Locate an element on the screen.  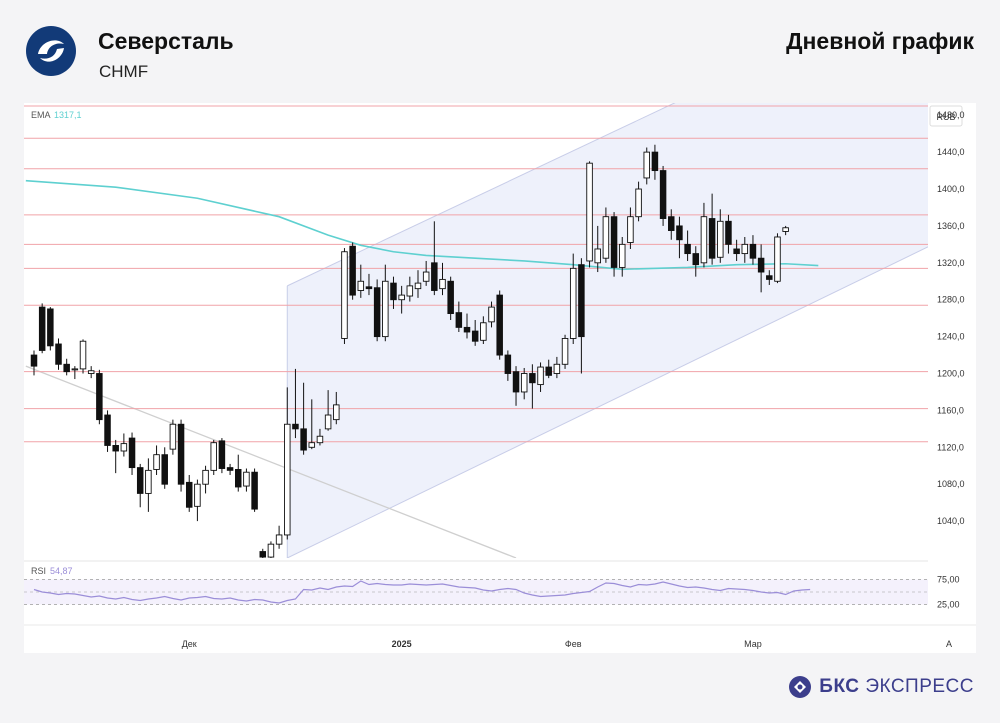
rsi-tick-label: 75,00 is located at coordinates (948, 580).